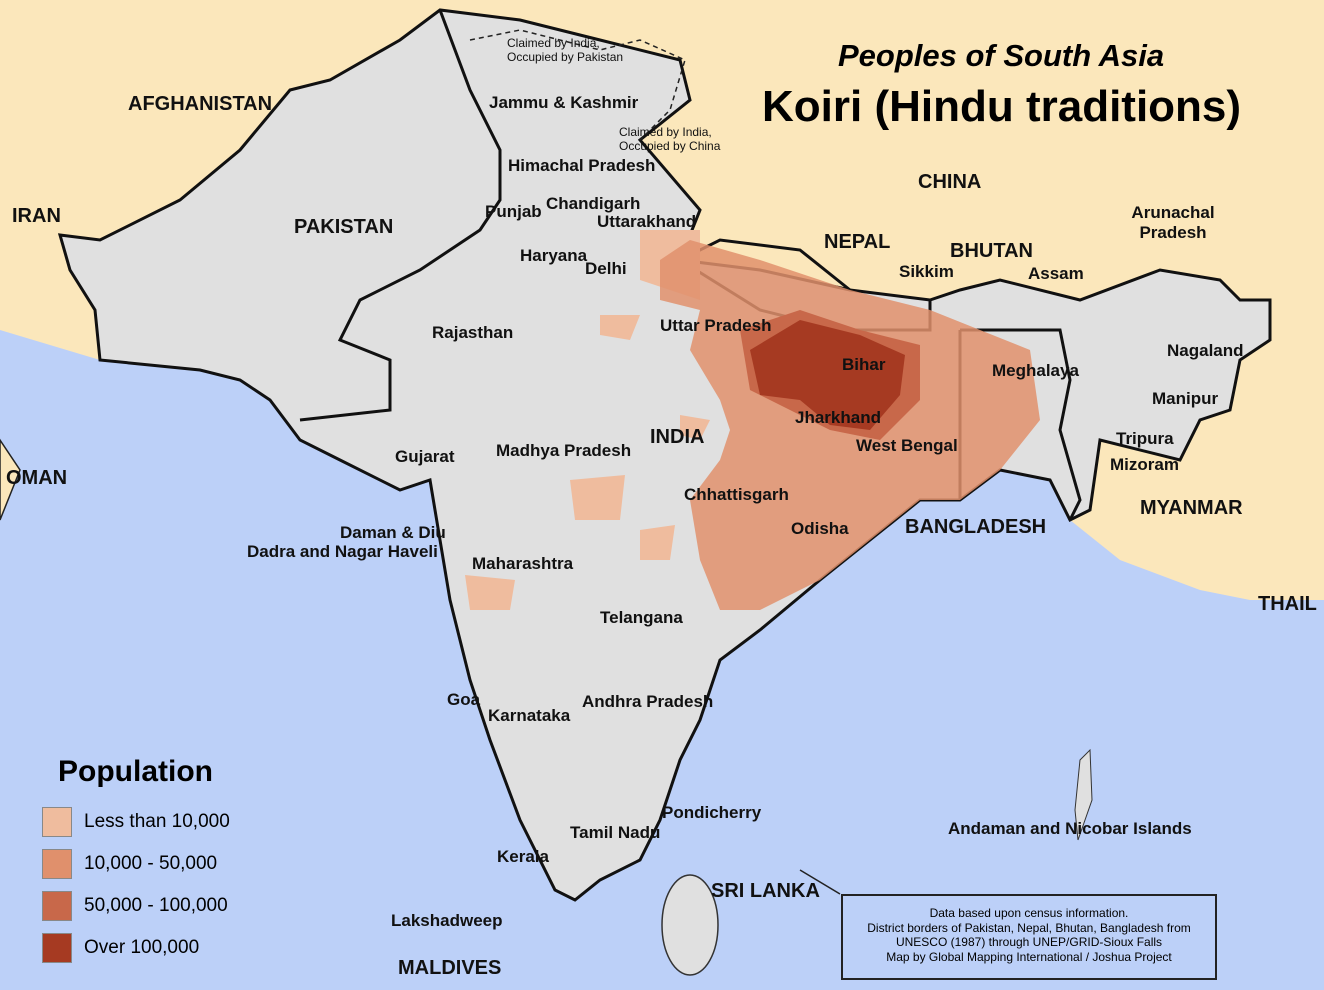  What do you see at coordinates (157, 821) in the screenshot?
I see `legend-label: Less than 10,000` at bounding box center [157, 821].